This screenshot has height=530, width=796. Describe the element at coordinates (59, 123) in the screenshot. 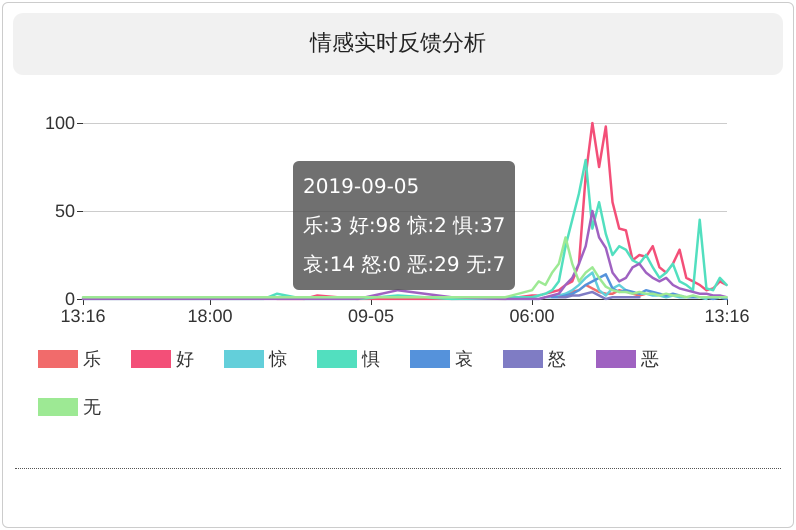

I see `y-tick-label: 100` at that location.